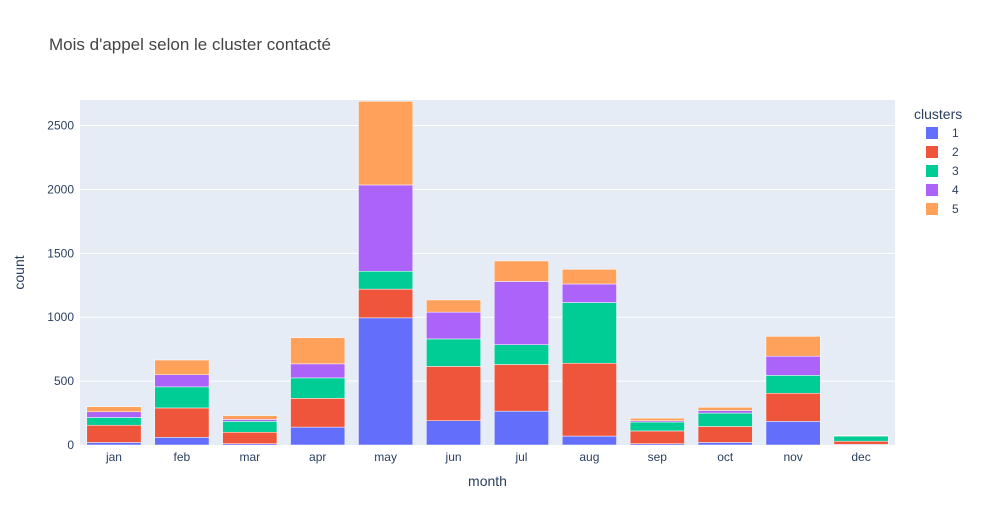  I want to click on x-tick-label: aug, so click(589, 457).